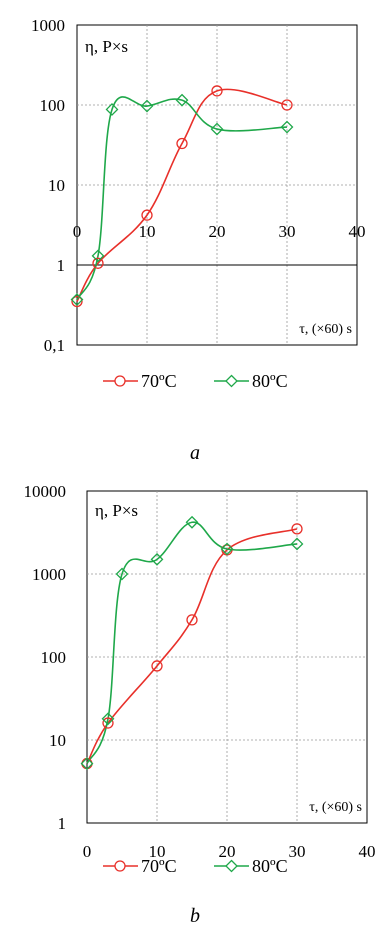 This screenshot has height=933, width=375. I want to click on y-unit-label-b: η, P×s, so click(116, 510).